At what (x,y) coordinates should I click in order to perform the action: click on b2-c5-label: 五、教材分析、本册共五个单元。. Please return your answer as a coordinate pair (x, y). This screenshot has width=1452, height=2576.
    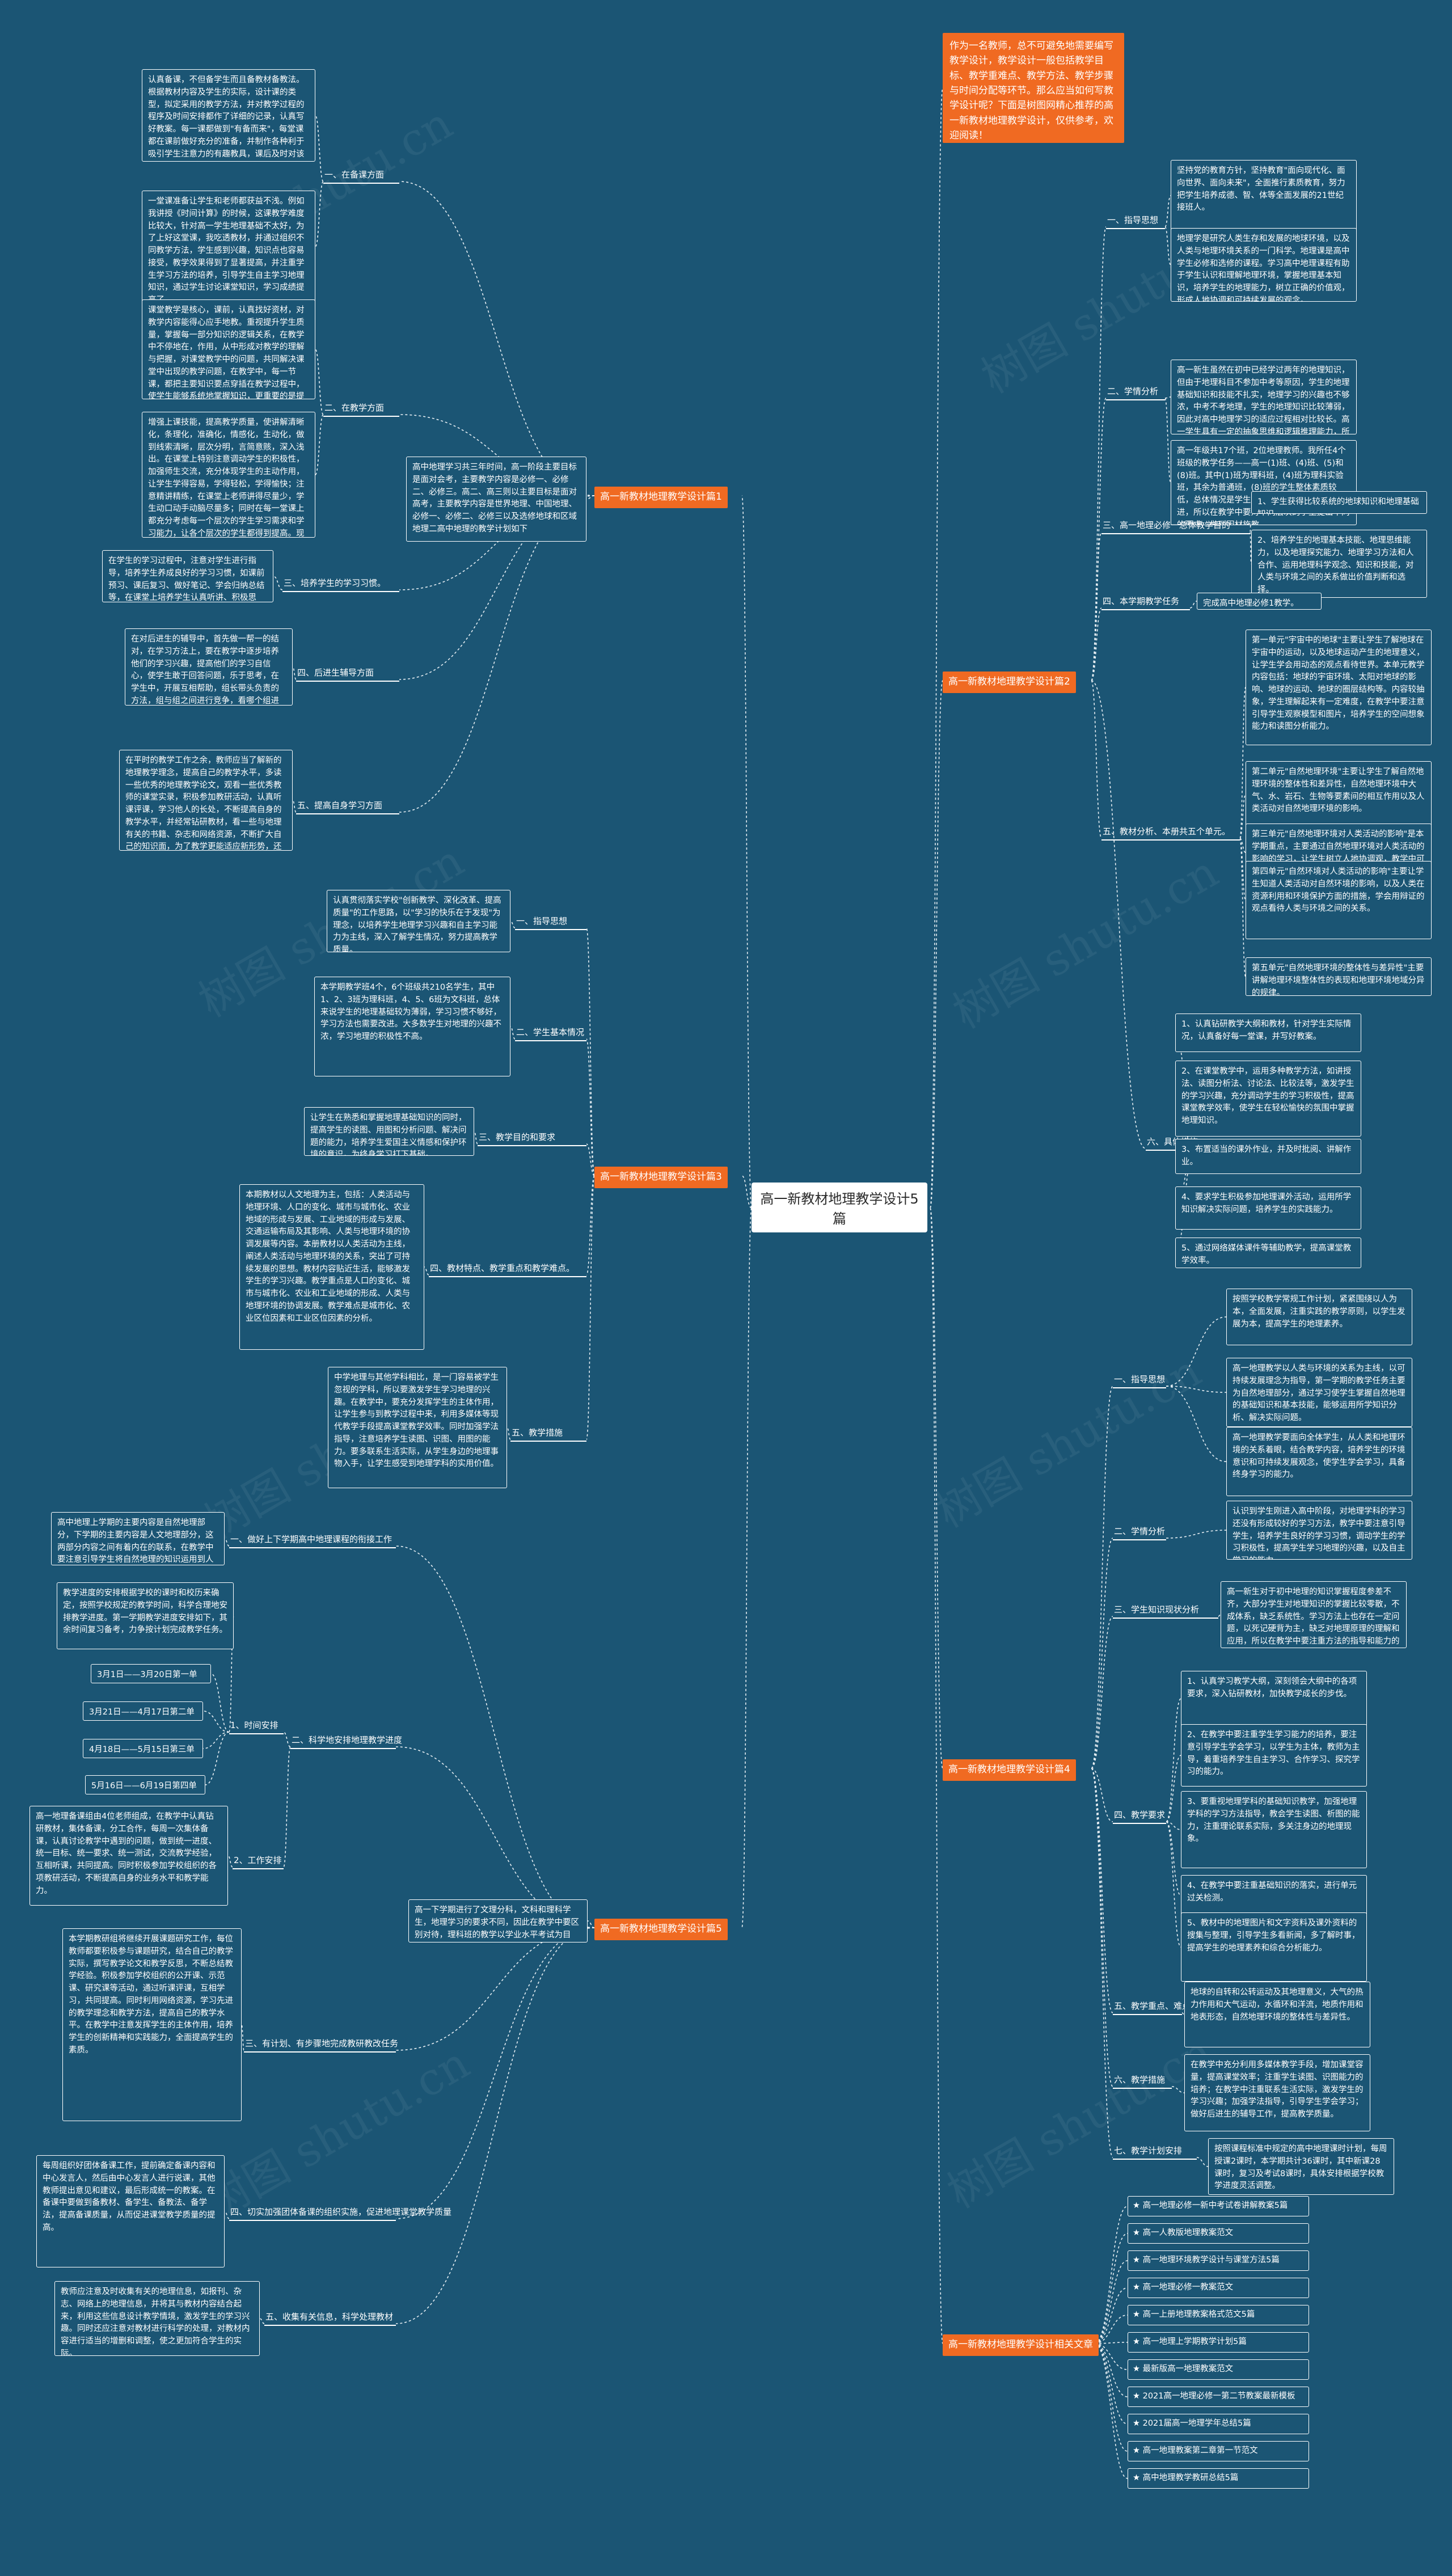
    Looking at the image, I should click on (1170, 833).